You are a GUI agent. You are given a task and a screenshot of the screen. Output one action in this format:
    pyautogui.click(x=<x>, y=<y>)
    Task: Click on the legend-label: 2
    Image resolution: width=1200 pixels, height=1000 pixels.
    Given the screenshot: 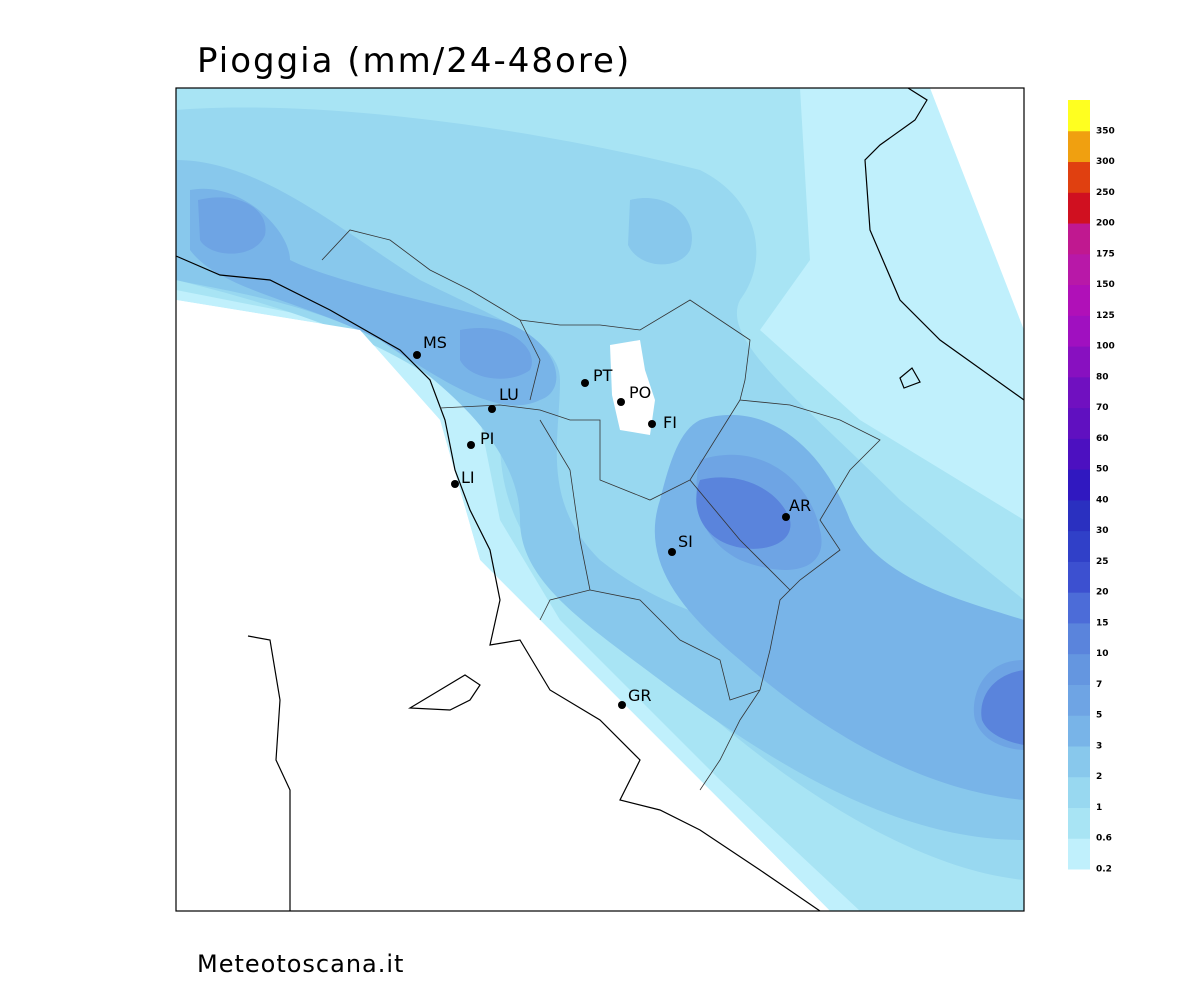 What is the action you would take?
    pyautogui.click(x=1099, y=777)
    